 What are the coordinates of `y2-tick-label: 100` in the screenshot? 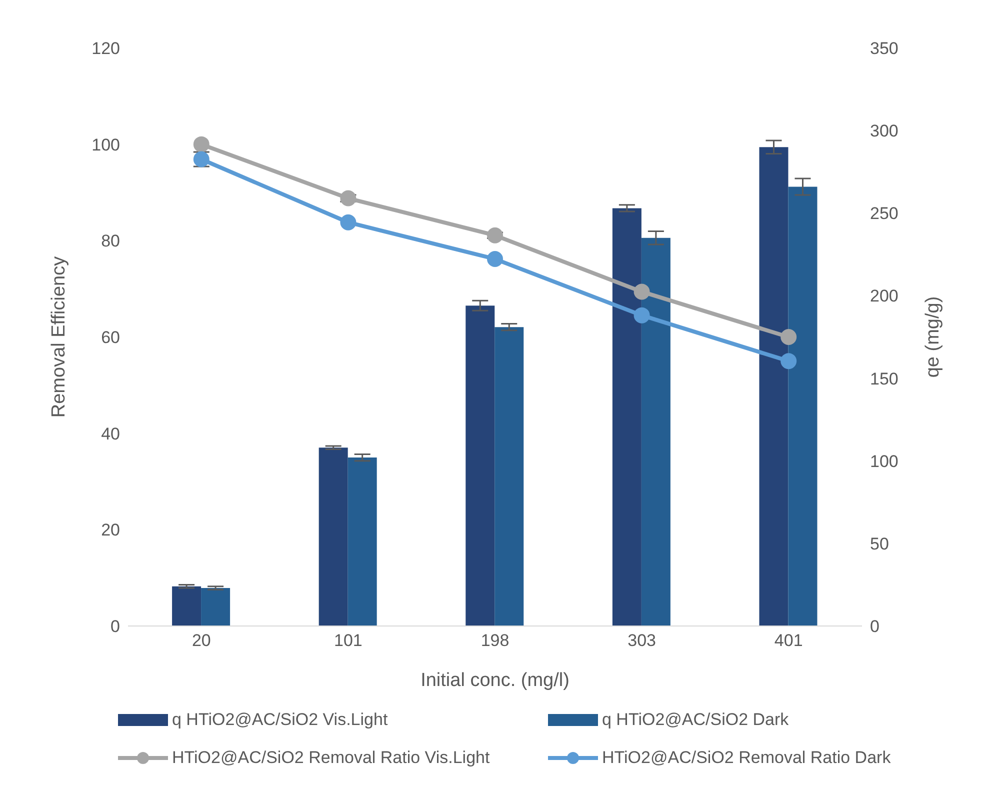 It's located at (884, 461).